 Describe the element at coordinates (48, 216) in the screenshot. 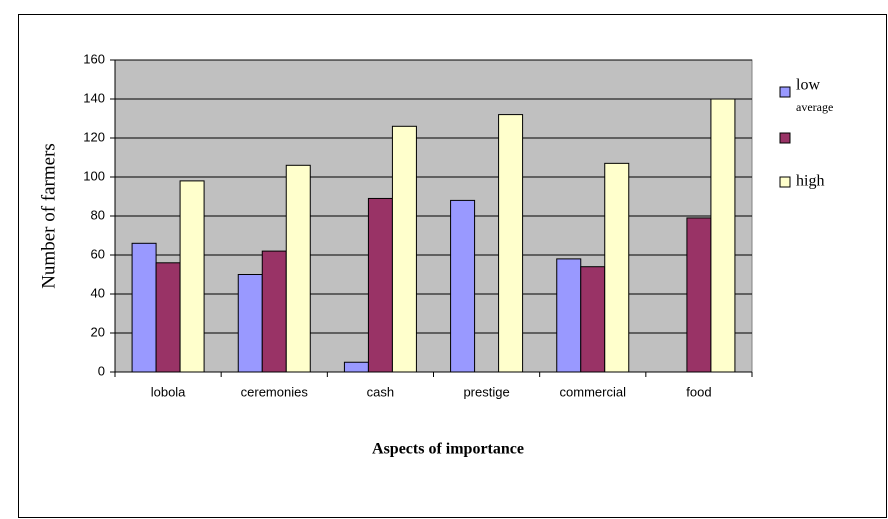

I see `y-axis-title: Number of farmers` at that location.